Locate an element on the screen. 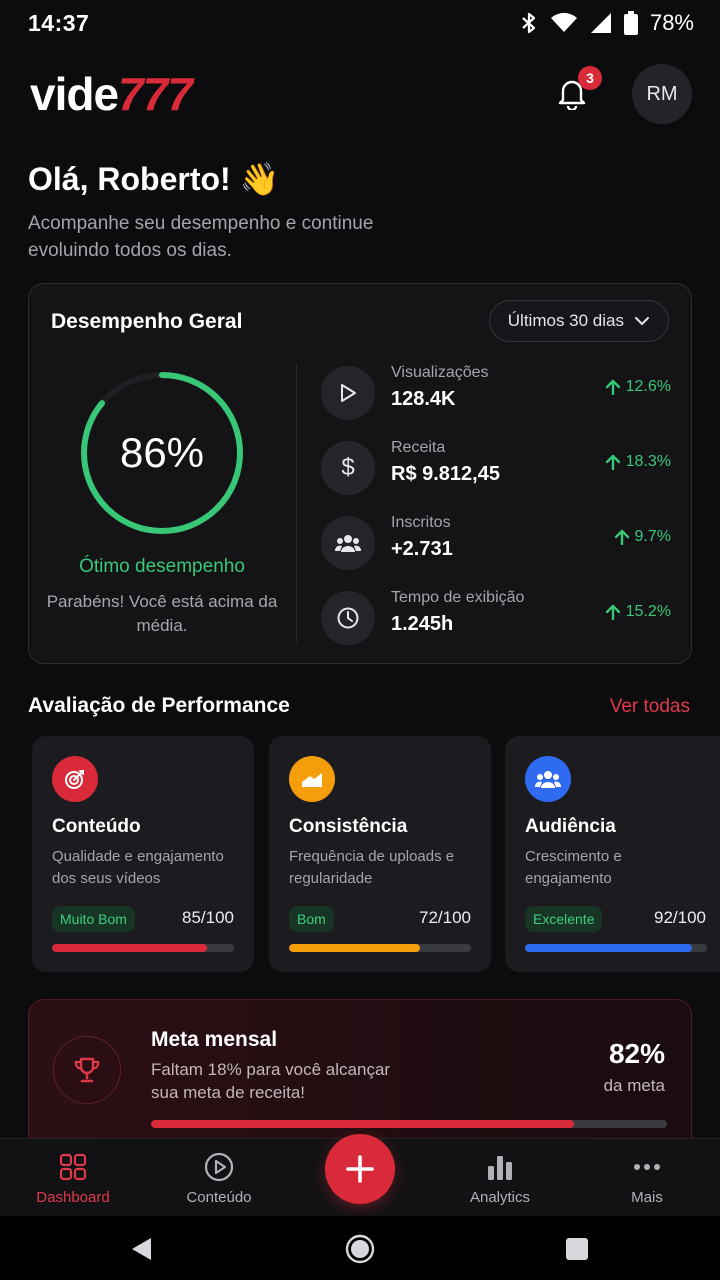 The image size is (720, 1280). nav-more: Mais is located at coordinates (647, 1178).